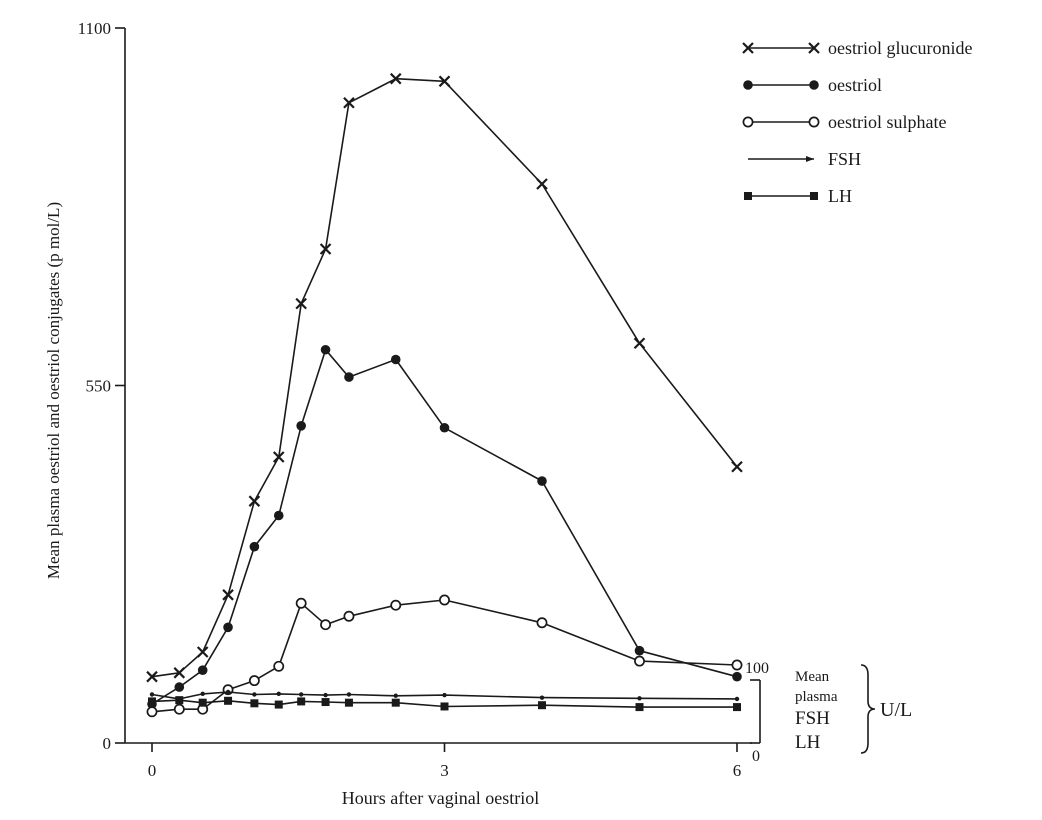 This screenshot has height=820, width=1042. I want to click on y-tick-label: 0, so click(107, 743).